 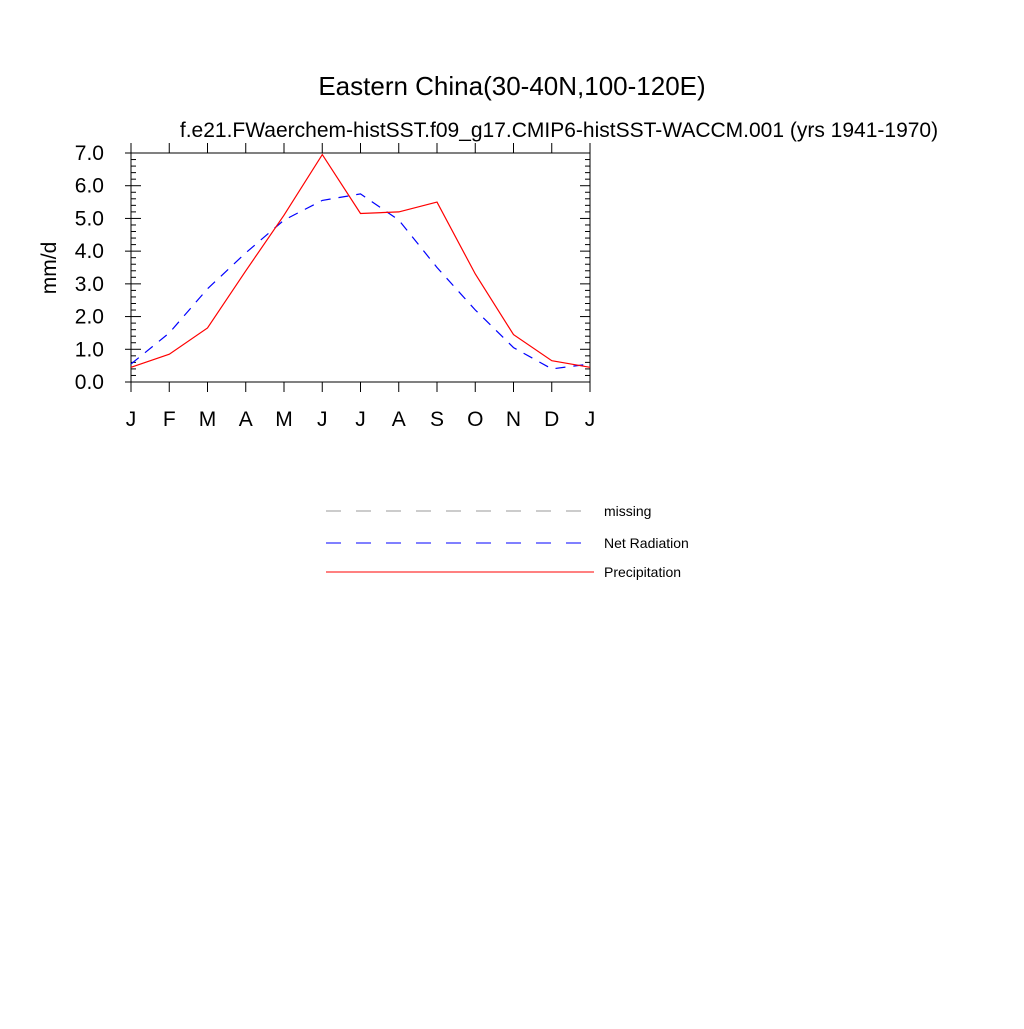 I want to click on x-tick-label: F, so click(x=169, y=419).